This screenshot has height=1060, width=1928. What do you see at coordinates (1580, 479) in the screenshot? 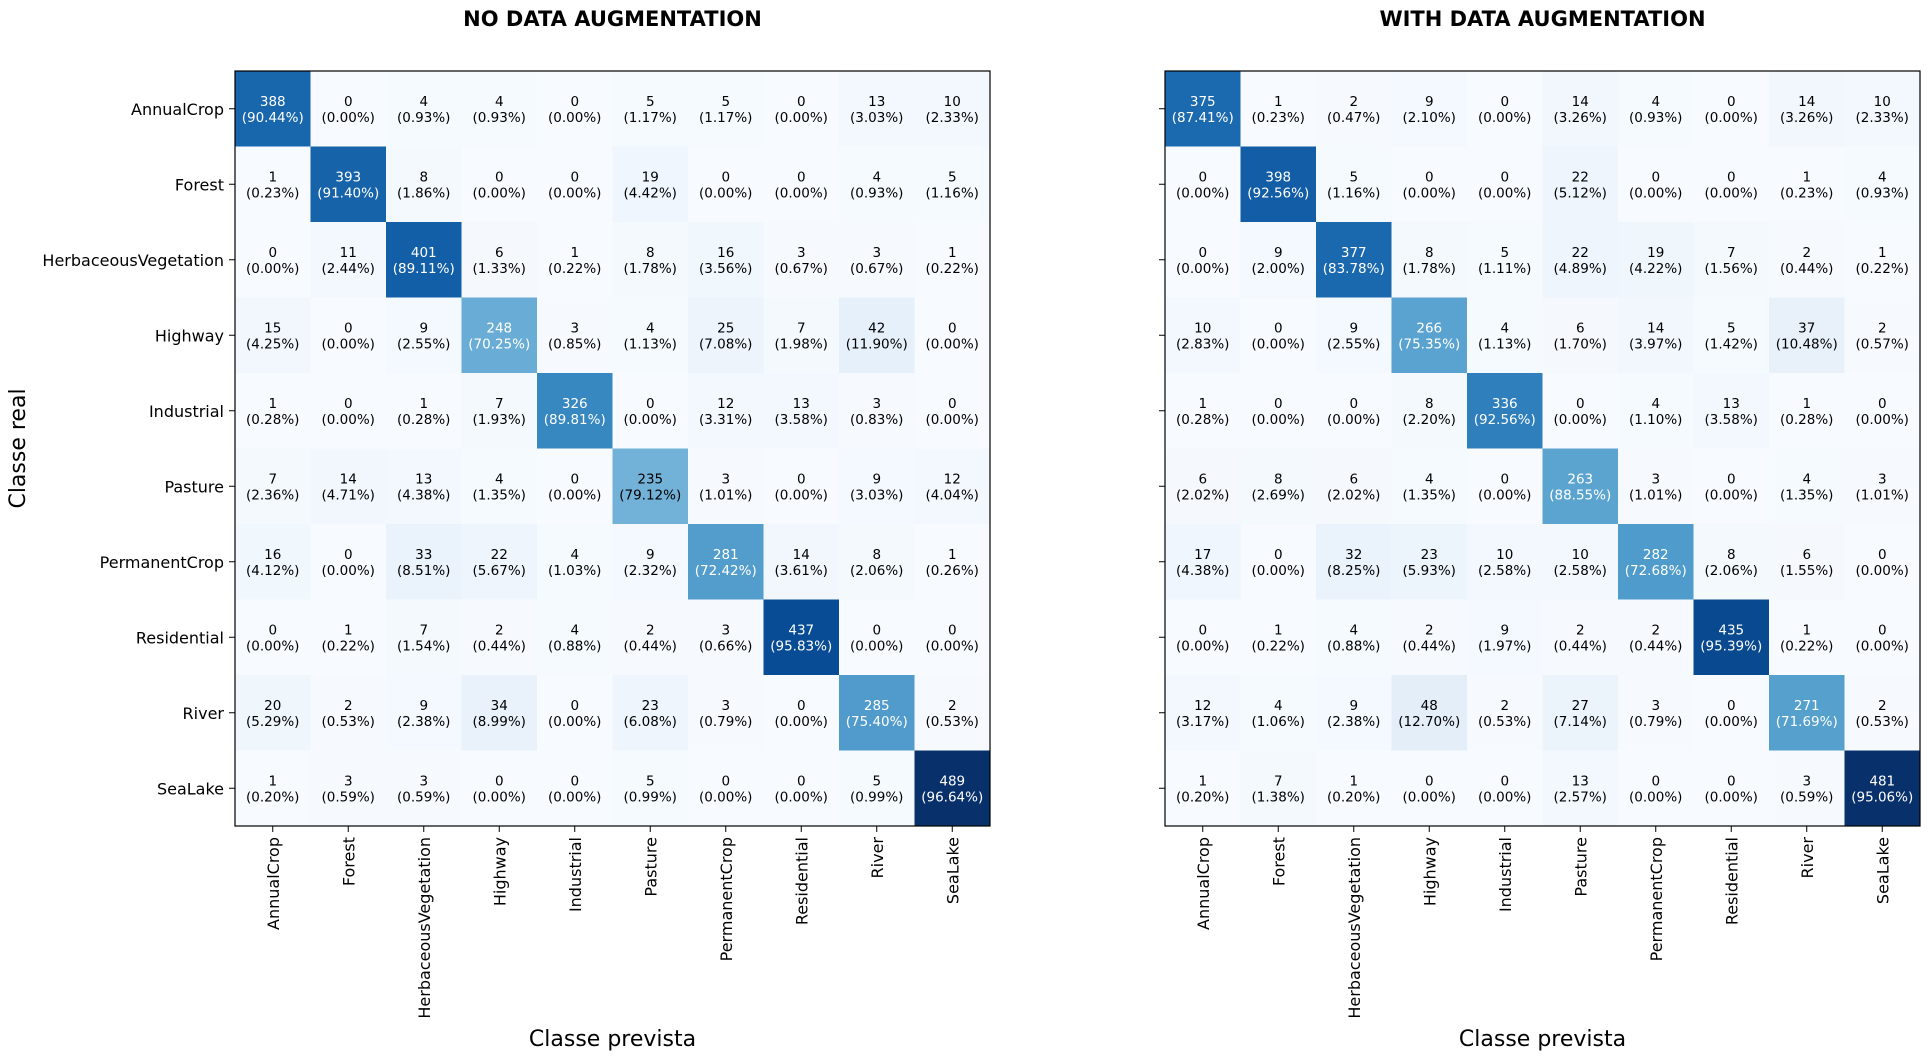
I see `cell-count-label: 263` at bounding box center [1580, 479].